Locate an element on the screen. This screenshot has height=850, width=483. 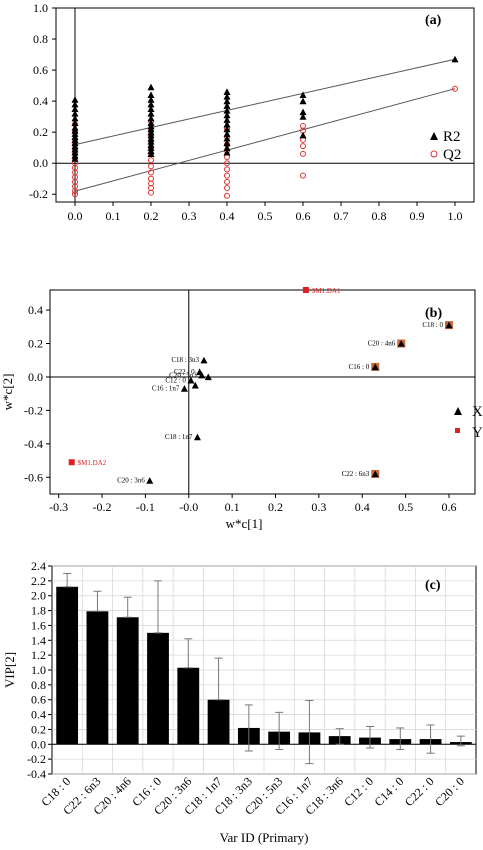
x-tick-label-b: -0.0 is located at coordinates (188, 507).